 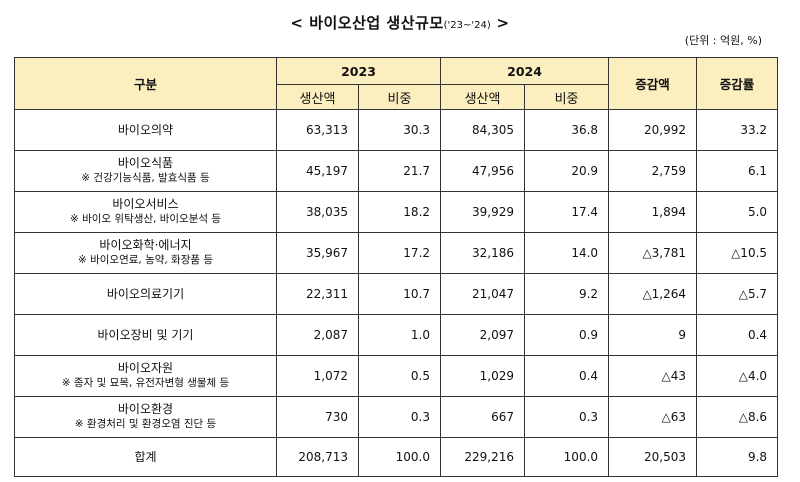 I want to click on total-production-2023: 208,713, so click(x=317, y=457).